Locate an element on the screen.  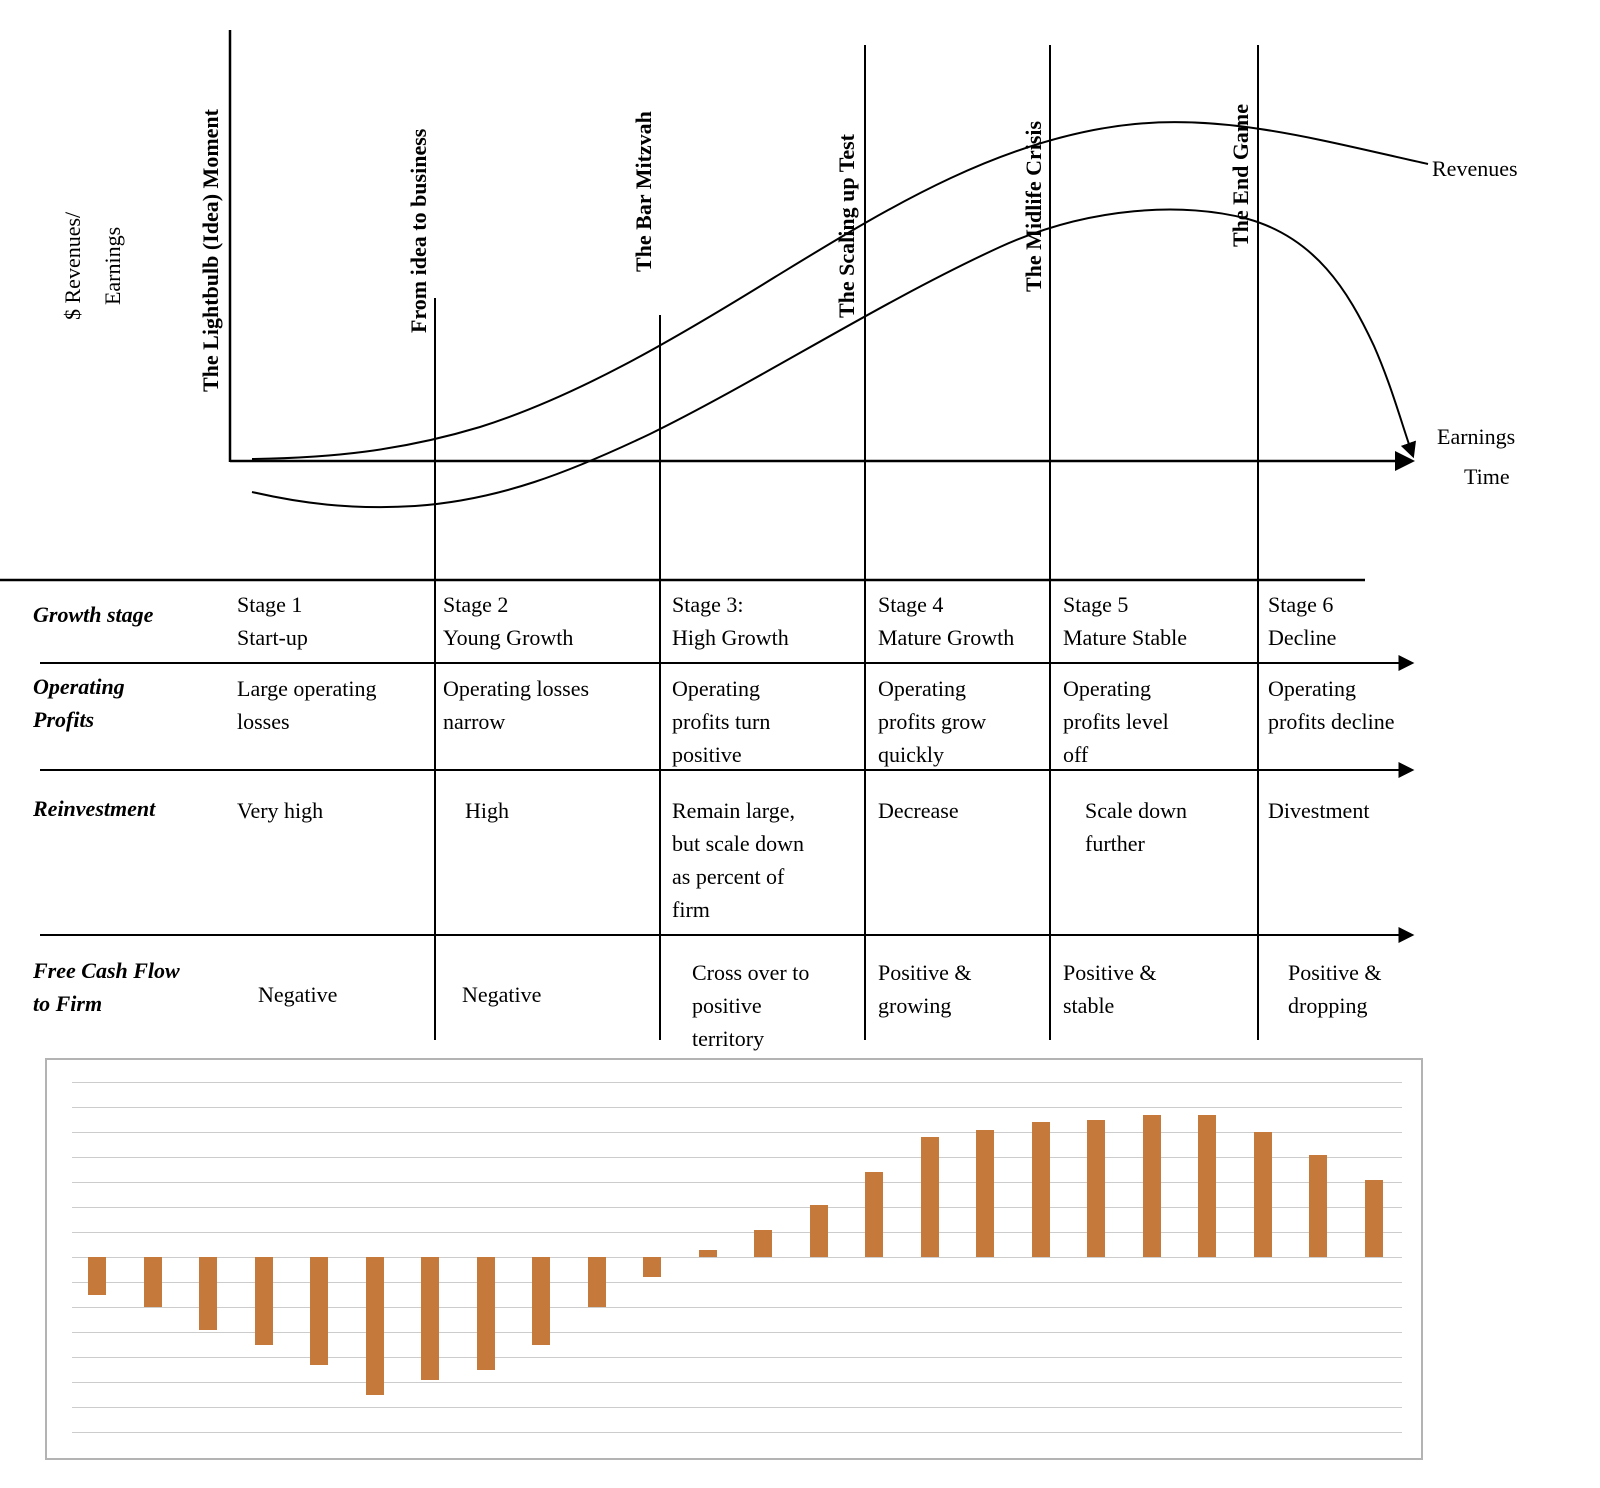
stage-marker-bar-mitzvah: The Bar Mitzvah is located at coordinates (643, 191).